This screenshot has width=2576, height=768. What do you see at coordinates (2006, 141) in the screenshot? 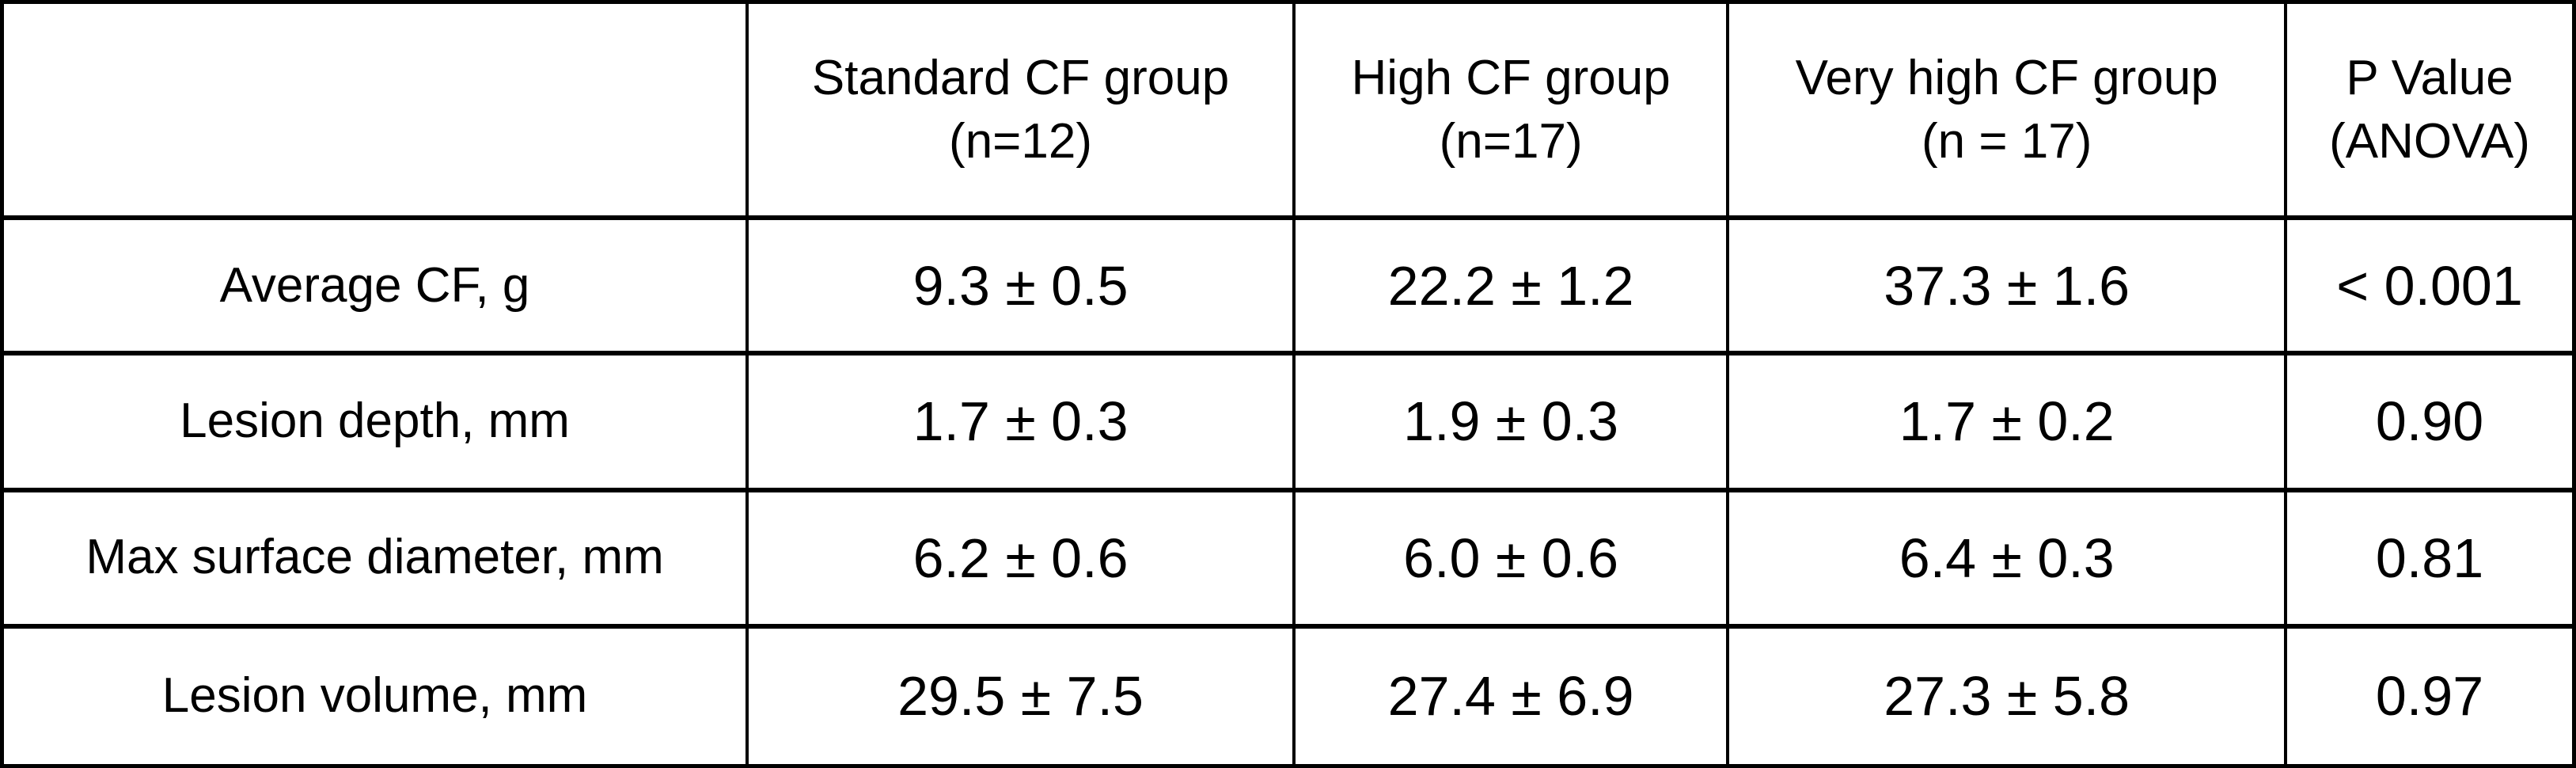
I see `col-header-n-count: (n = 17)` at bounding box center [2006, 141].